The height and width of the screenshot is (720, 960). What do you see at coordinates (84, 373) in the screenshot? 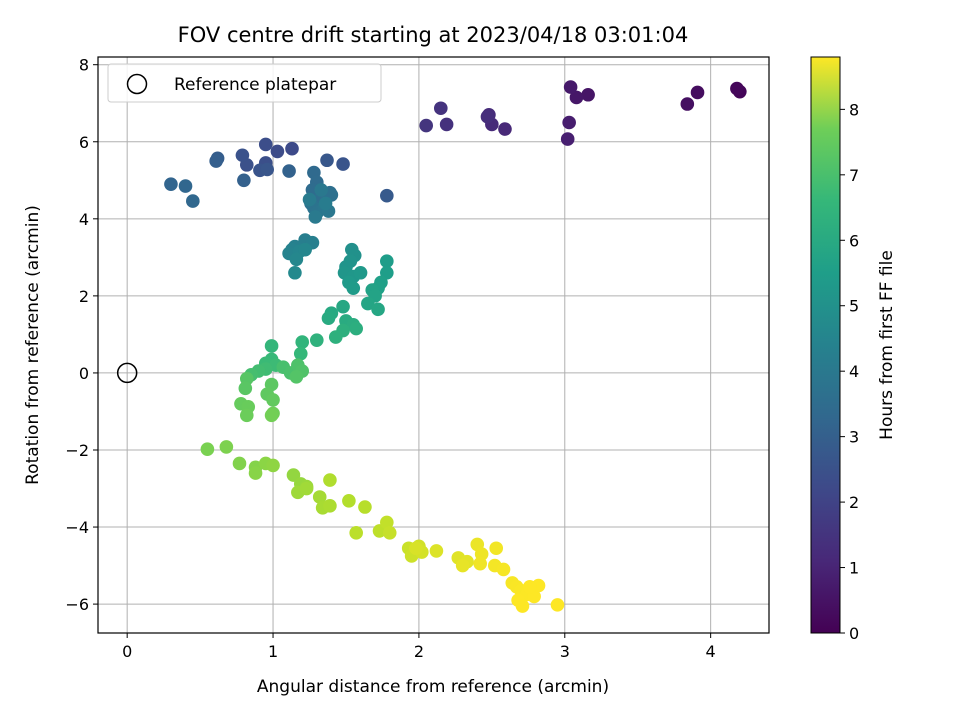
I see `y-tick-label: 0` at bounding box center [84, 373].